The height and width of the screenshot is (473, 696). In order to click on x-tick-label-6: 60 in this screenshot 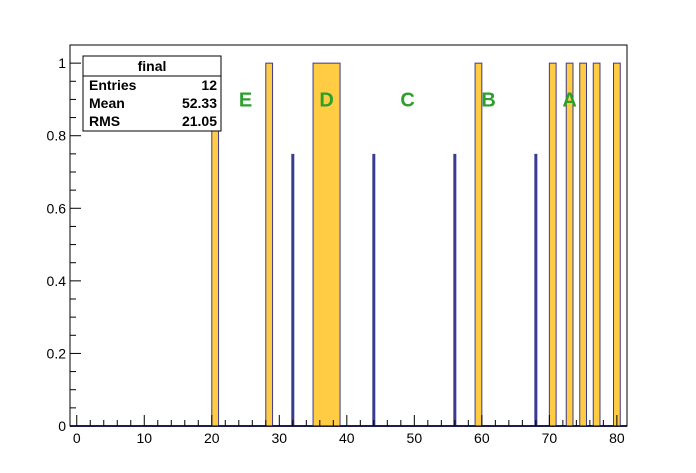, I will do `click(482, 438)`.